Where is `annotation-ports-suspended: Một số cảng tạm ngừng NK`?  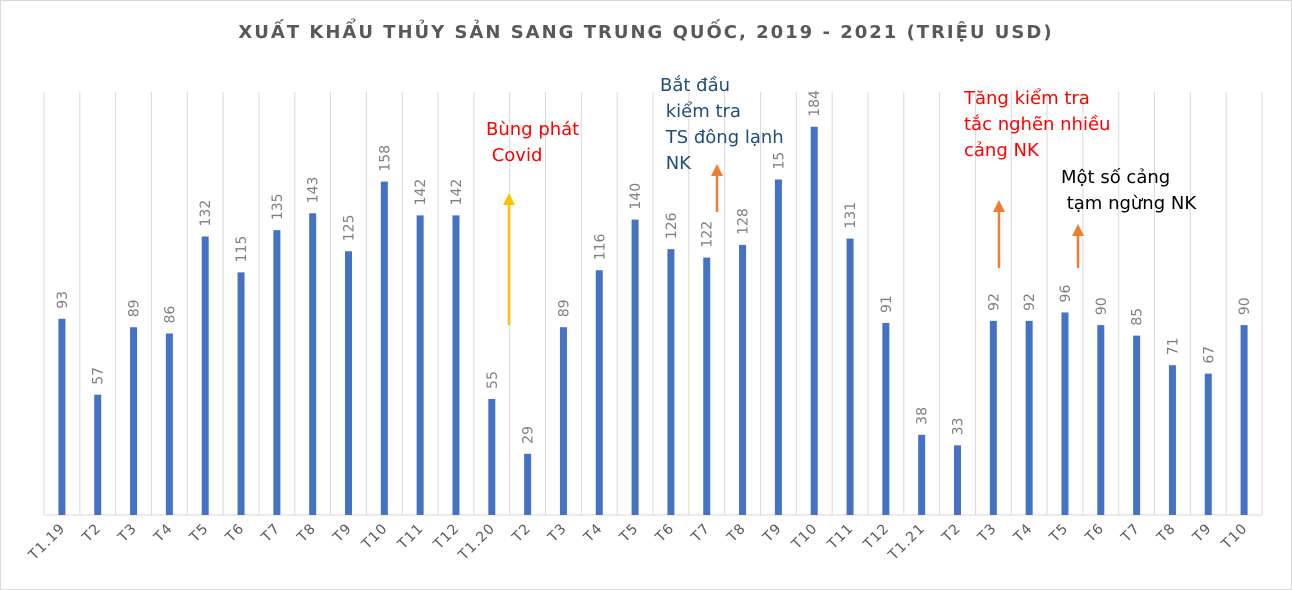
annotation-ports-suspended: Một số cảng tạm ngừng NK is located at coordinates (1129, 190).